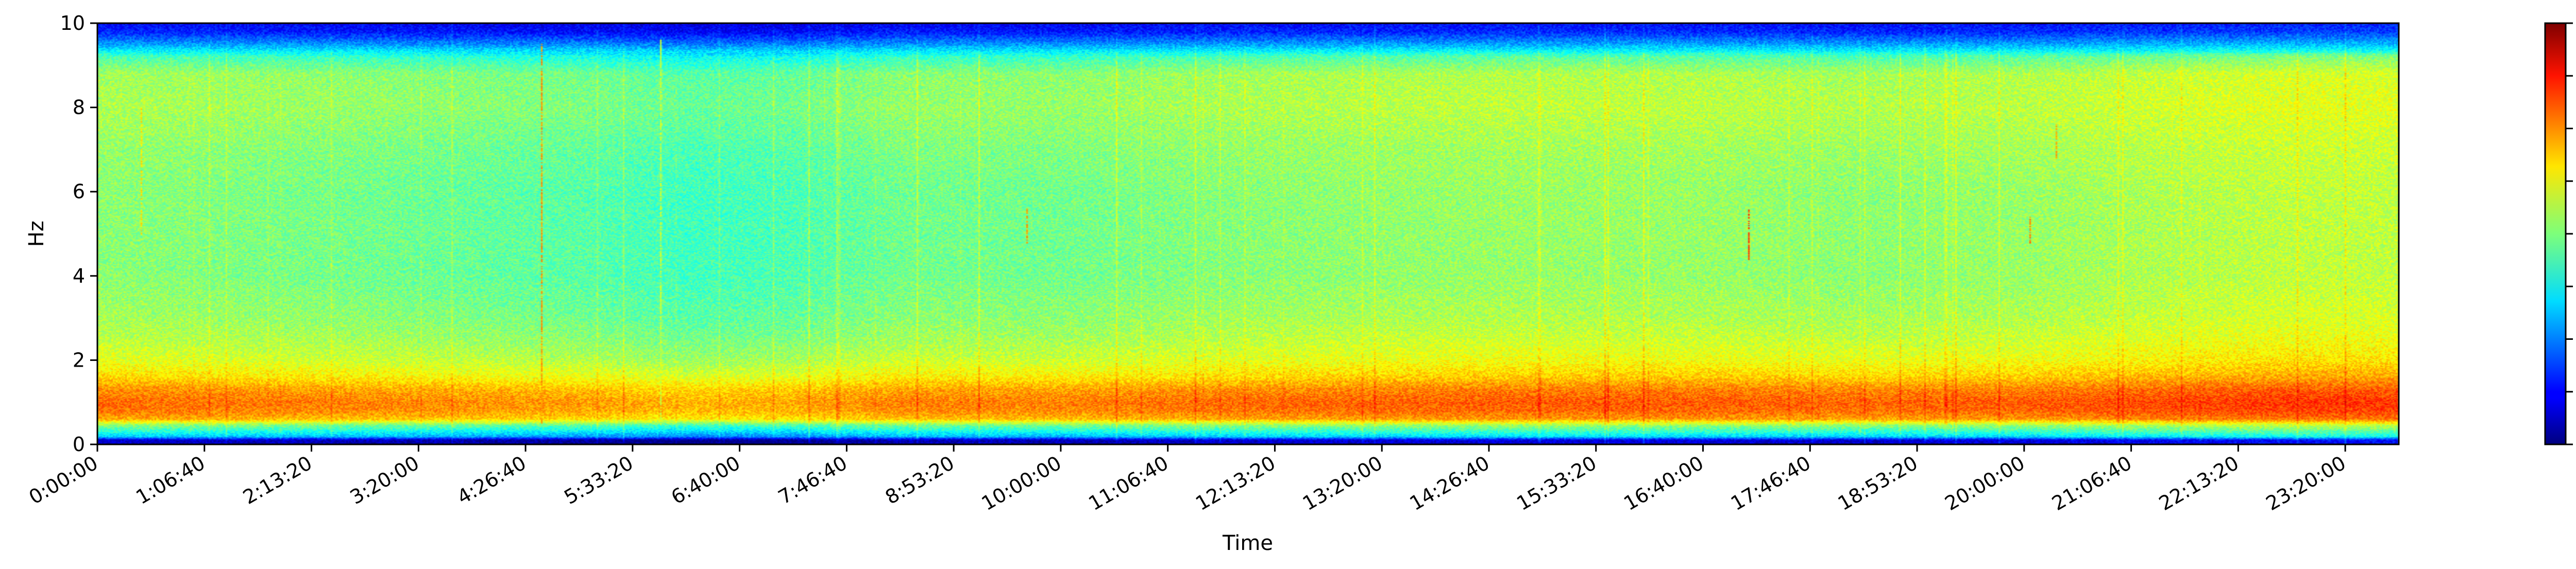  Describe the element at coordinates (384, 480) in the screenshot. I see `x-tick-label: 3:20:00` at that location.